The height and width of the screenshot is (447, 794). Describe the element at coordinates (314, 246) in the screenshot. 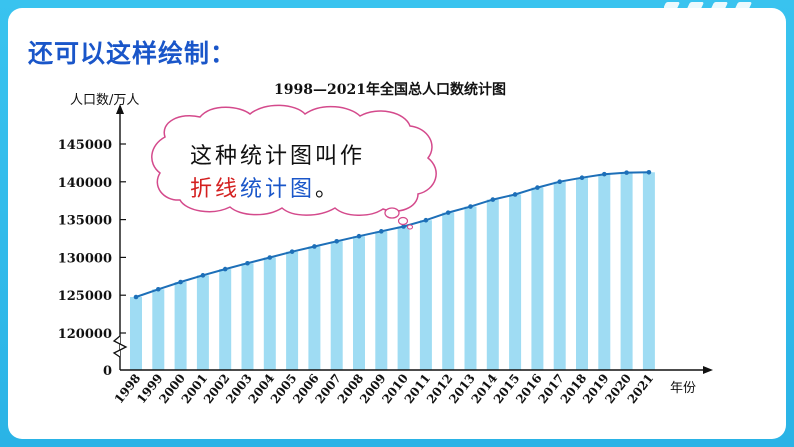

I see `point-2006` at that location.